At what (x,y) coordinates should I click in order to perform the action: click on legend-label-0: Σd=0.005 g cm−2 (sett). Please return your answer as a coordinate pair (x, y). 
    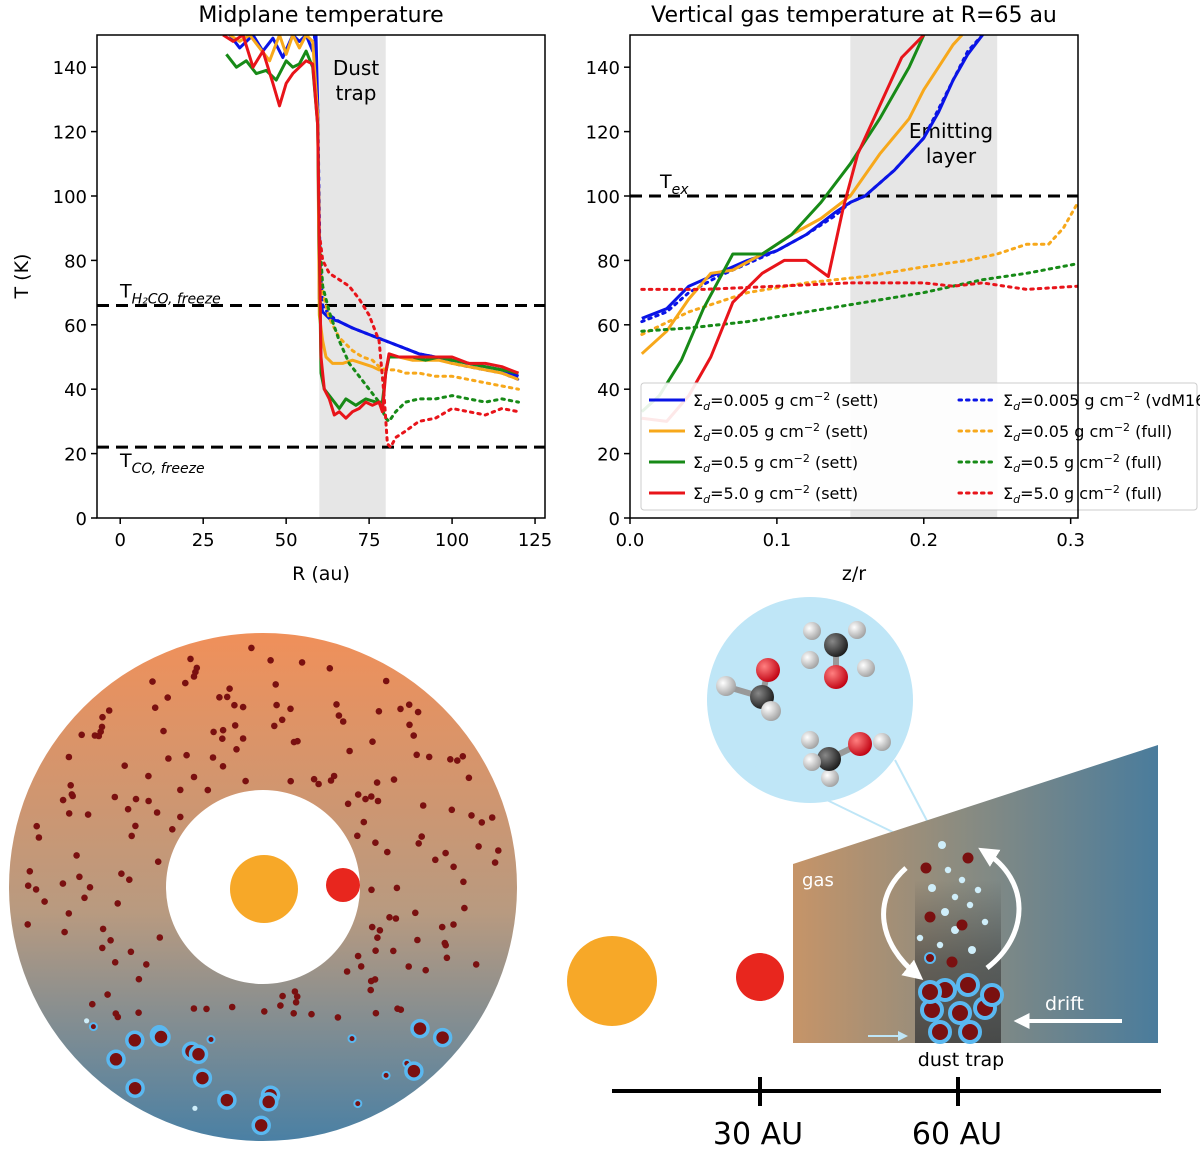
    Looking at the image, I should click on (786, 401).